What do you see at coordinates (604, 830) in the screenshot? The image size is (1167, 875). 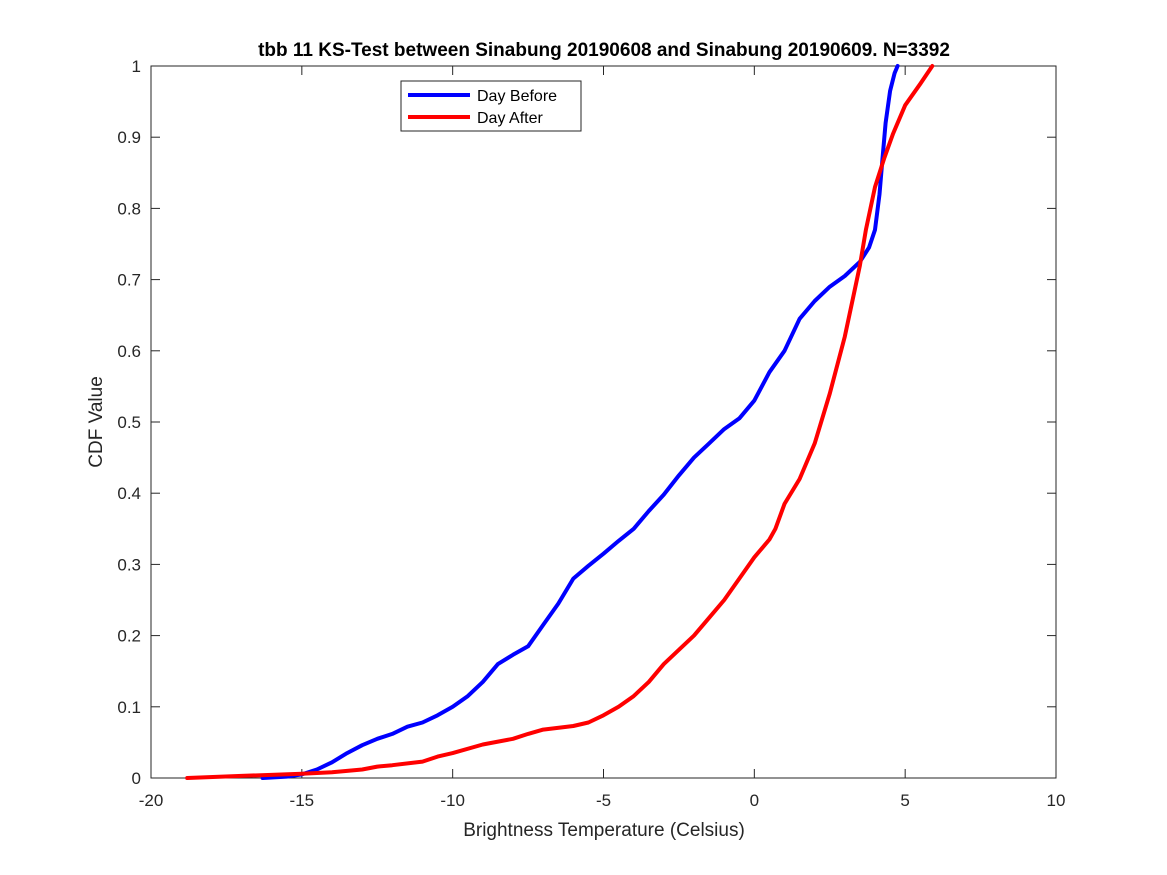 I see `x-axis-label: Brightness Temperature (Celsius)` at bounding box center [604, 830].